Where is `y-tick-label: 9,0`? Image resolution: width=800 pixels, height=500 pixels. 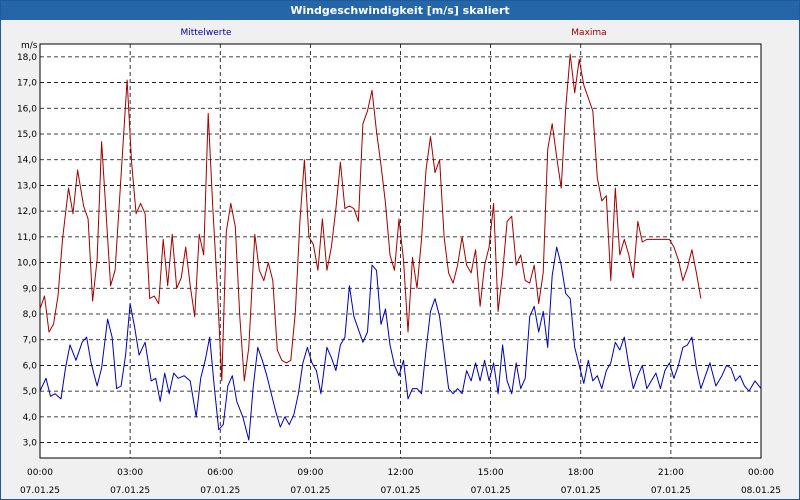 y-tick-label: 9,0 is located at coordinates (30, 289).